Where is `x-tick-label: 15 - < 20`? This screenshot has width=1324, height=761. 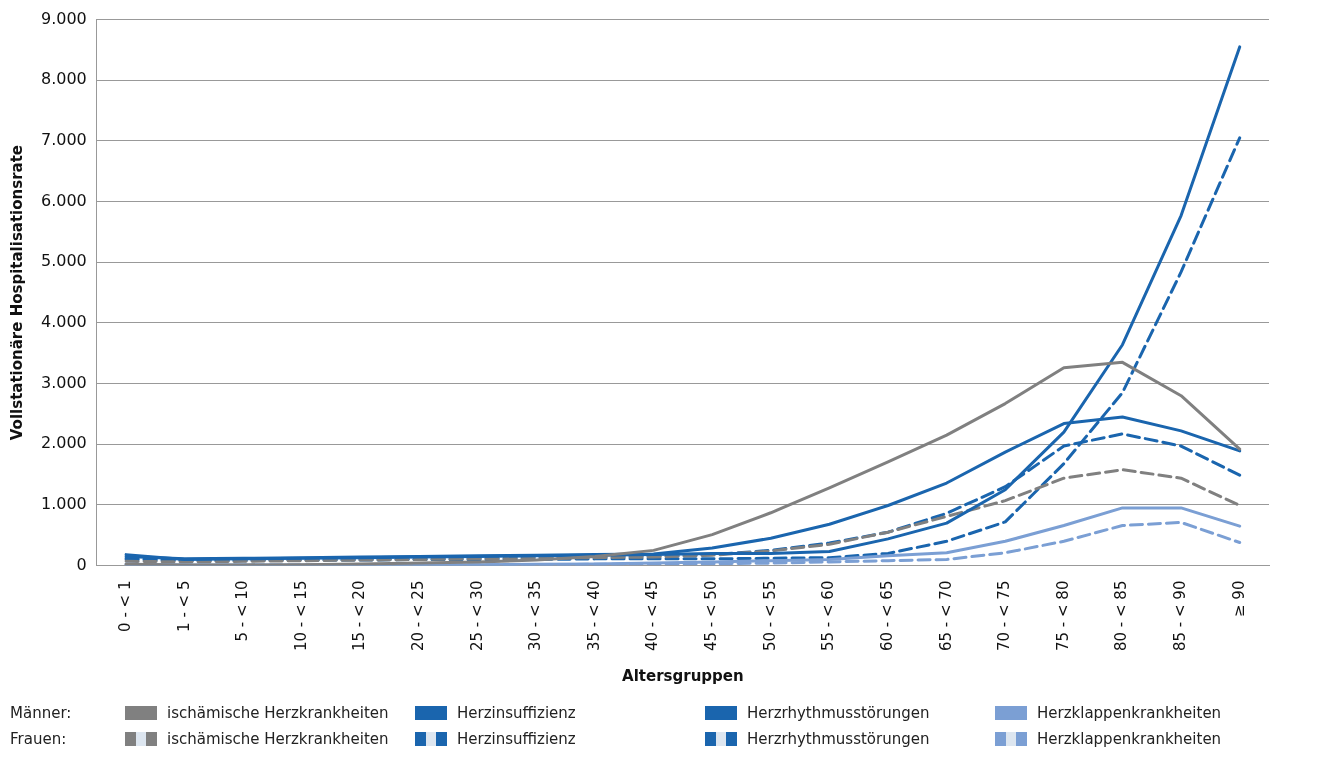
x-tick-label: 15 - < 20 is located at coordinates (359, 616).